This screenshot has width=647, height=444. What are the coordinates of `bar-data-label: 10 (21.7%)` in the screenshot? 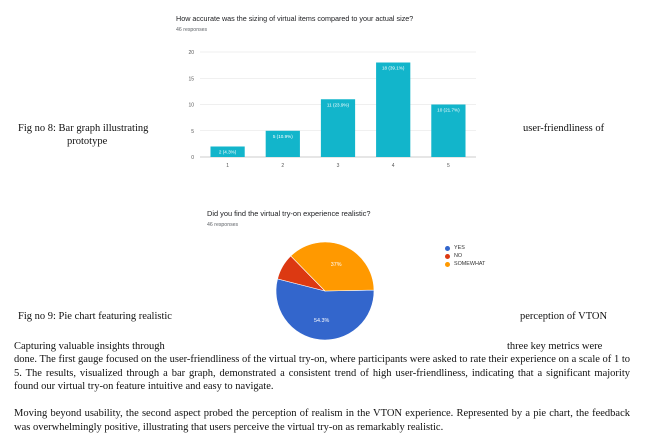 It's located at (448, 110).